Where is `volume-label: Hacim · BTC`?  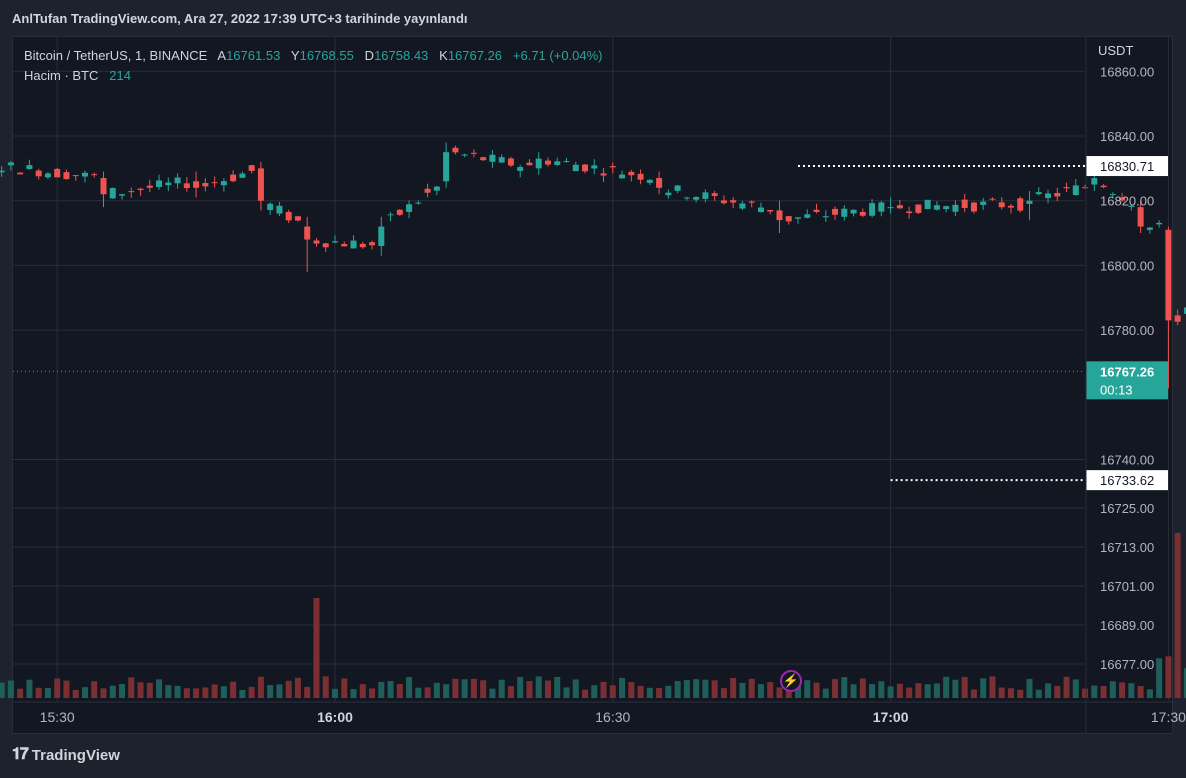 volume-label: Hacim · BTC is located at coordinates (61, 75).